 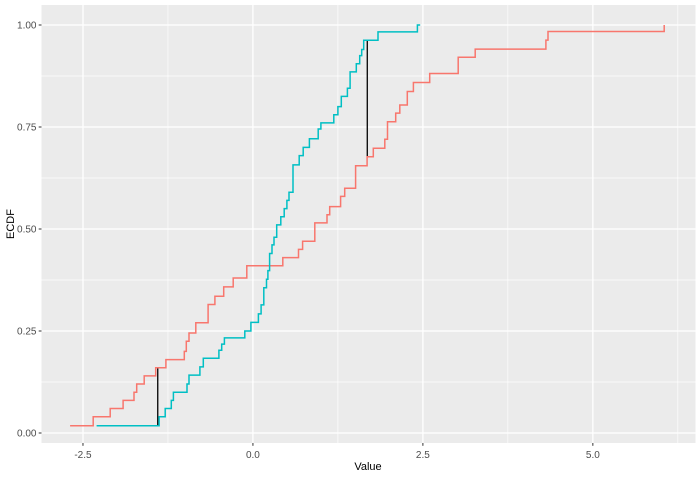 I want to click on x-tick-label: 0.0, so click(x=253, y=455).